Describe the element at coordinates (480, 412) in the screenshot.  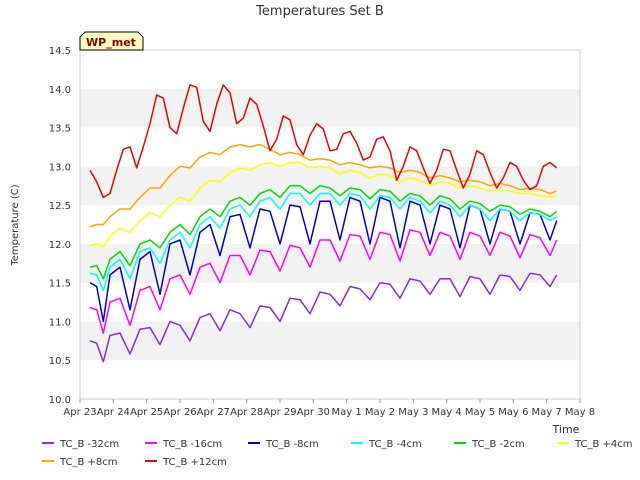
I see `x-tick-label: May 5` at that location.